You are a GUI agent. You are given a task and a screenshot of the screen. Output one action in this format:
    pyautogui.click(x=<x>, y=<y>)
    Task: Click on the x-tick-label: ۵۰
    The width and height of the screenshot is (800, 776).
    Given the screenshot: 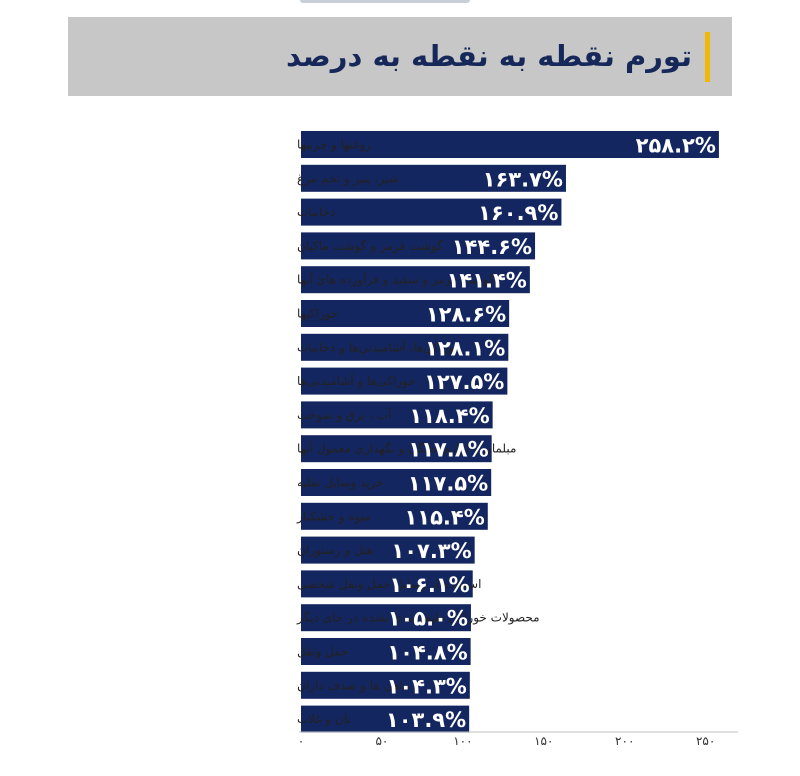 What is the action you would take?
    pyautogui.click(x=381, y=741)
    